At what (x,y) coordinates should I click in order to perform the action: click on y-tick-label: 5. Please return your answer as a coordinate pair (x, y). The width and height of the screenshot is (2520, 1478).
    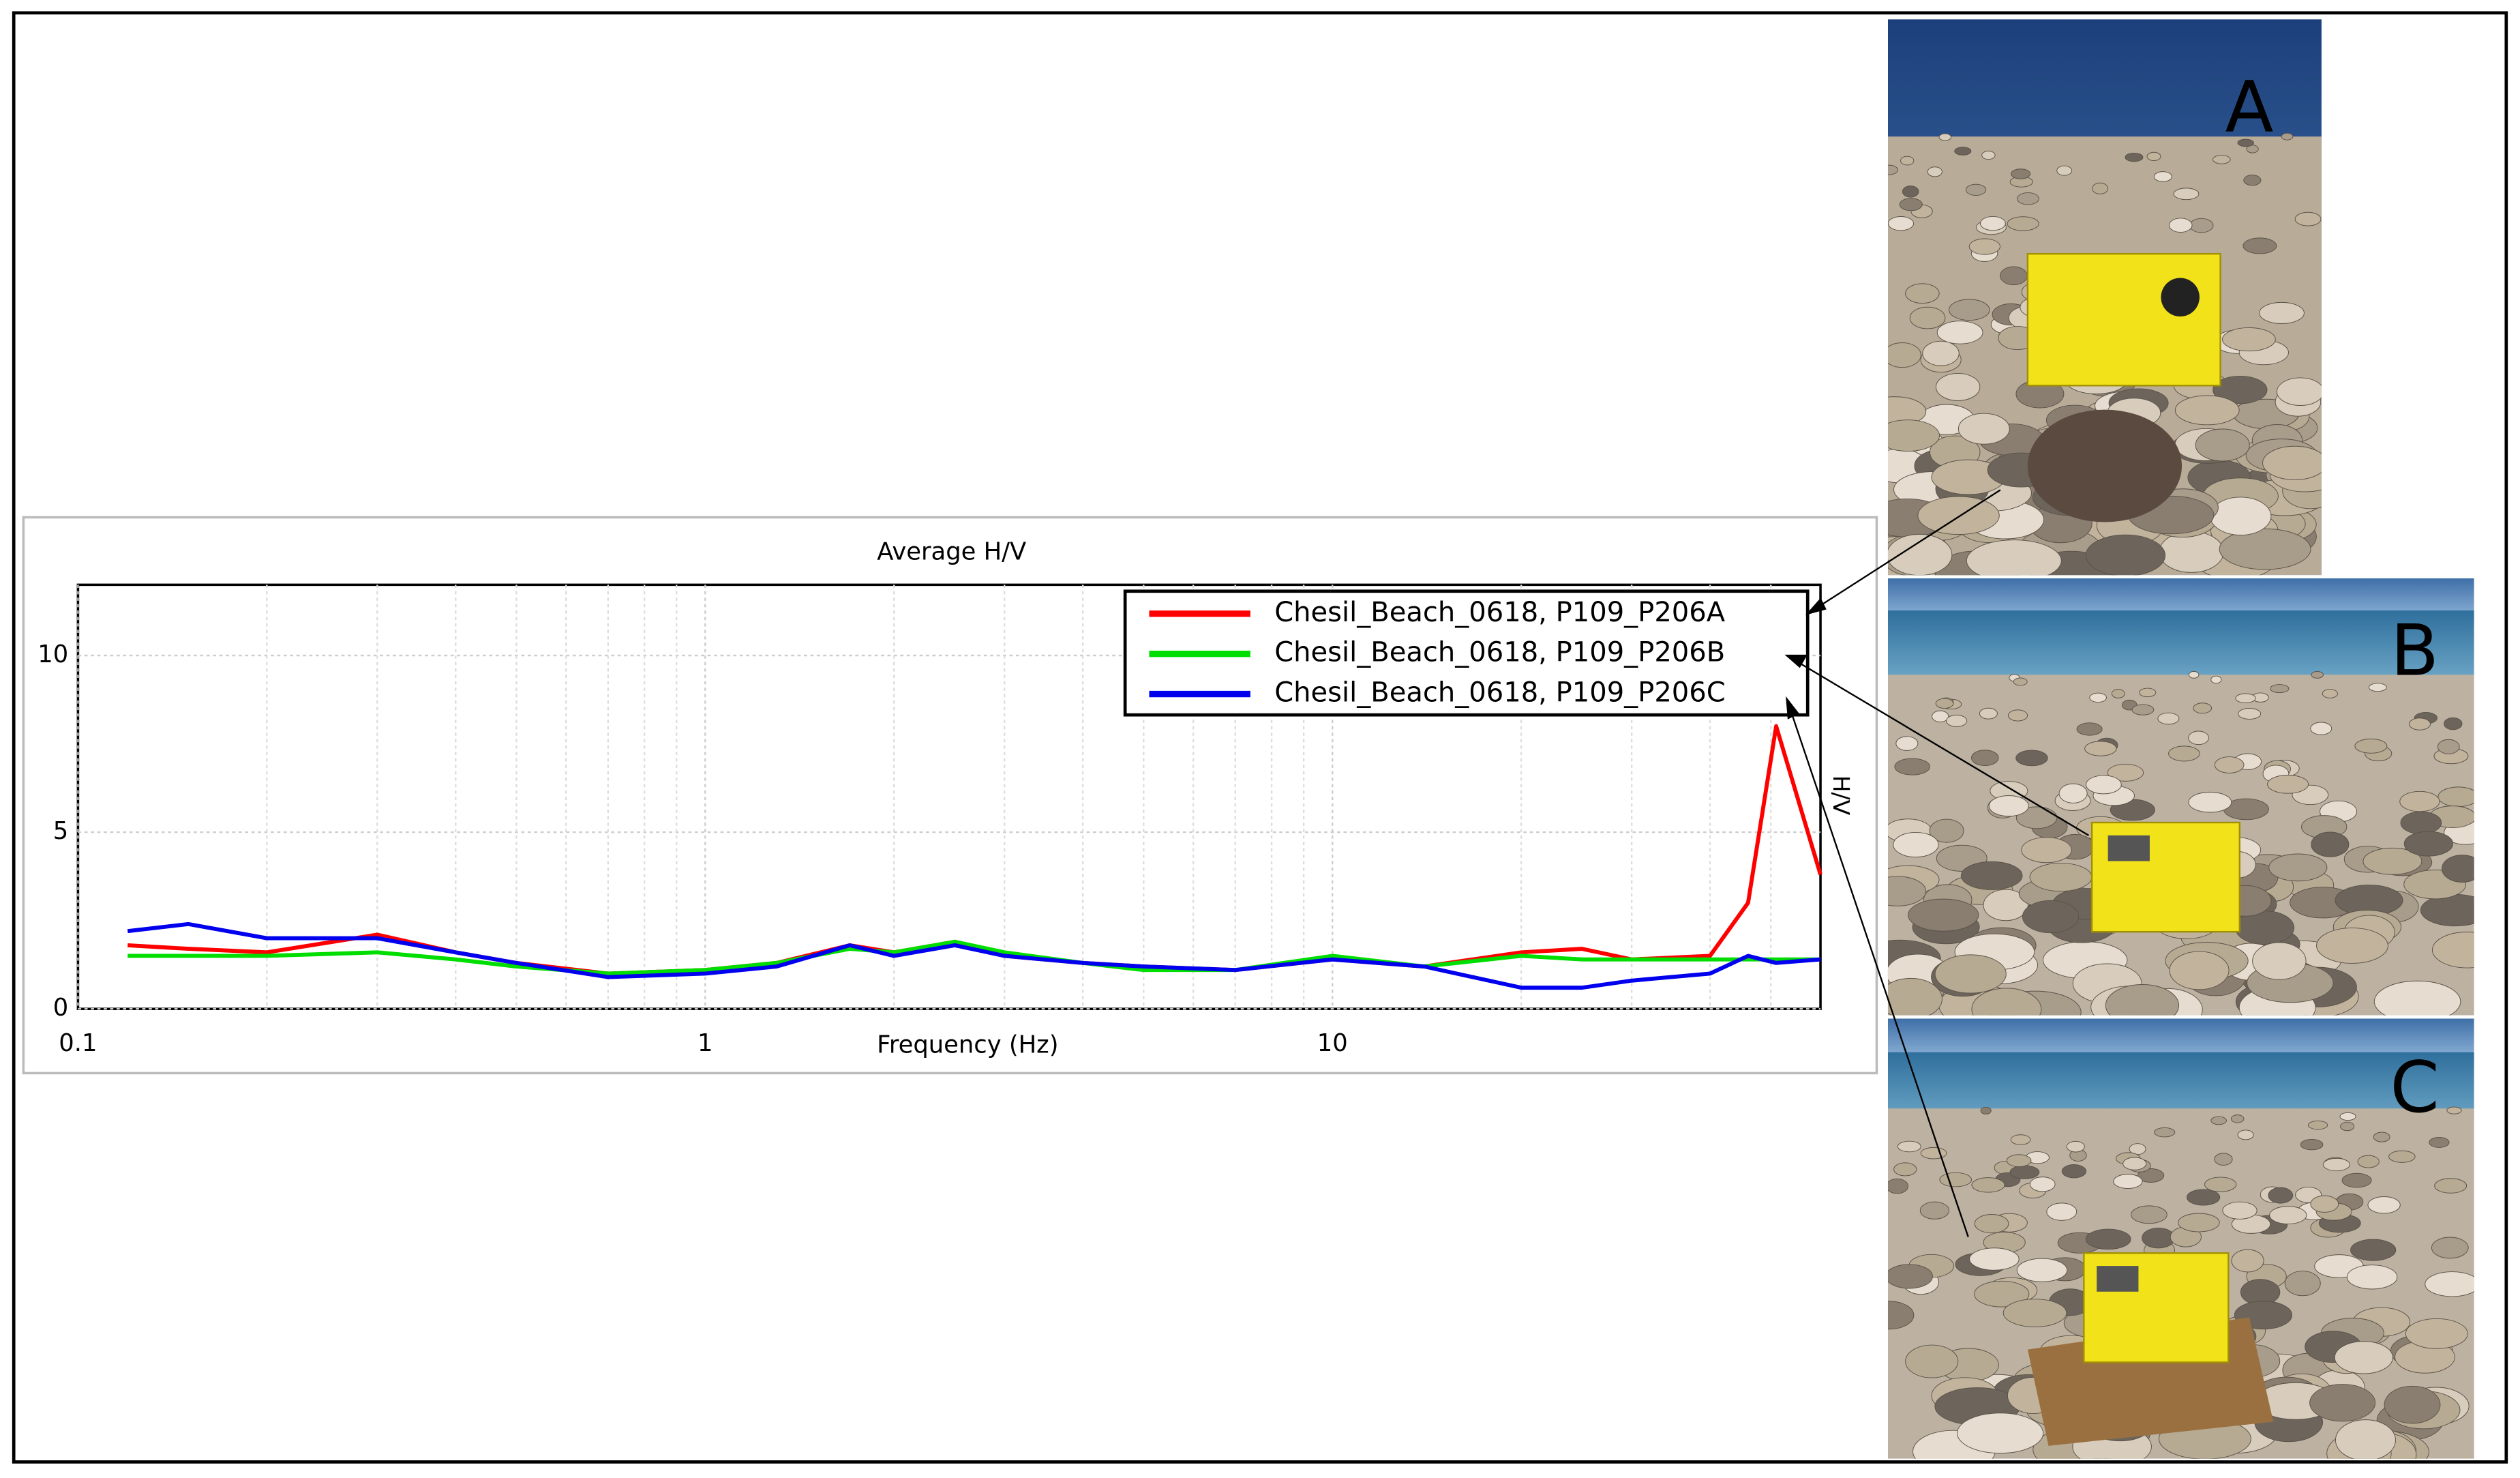
    Looking at the image, I should click on (60, 831).